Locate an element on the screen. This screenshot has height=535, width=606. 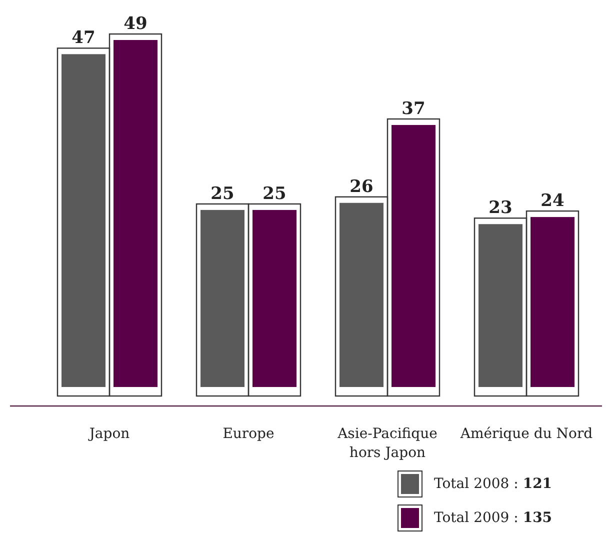
data-label: 24 is located at coordinates (552, 201).